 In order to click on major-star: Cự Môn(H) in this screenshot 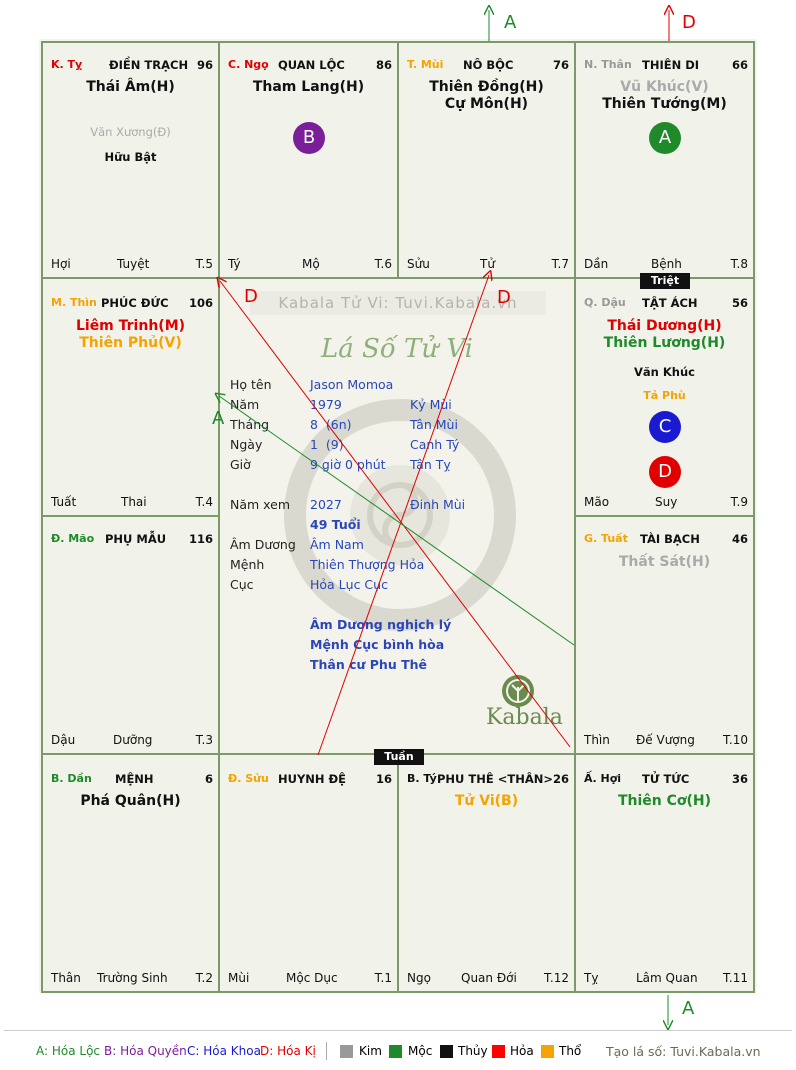, I will do `click(486, 104)`.